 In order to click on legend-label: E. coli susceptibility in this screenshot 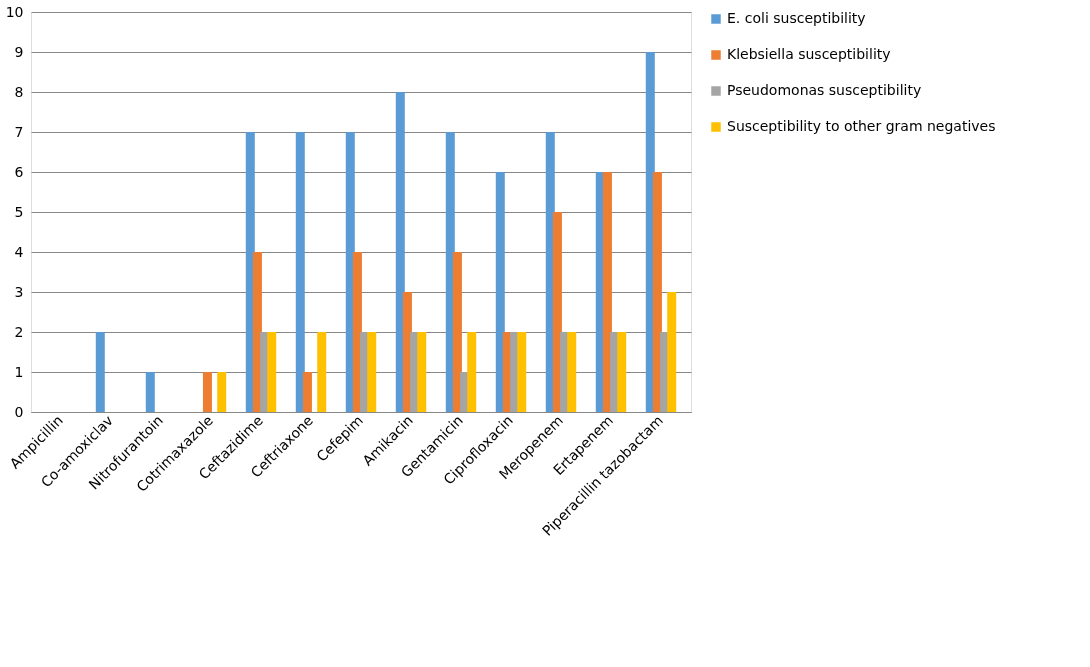, I will do `click(796, 18)`.